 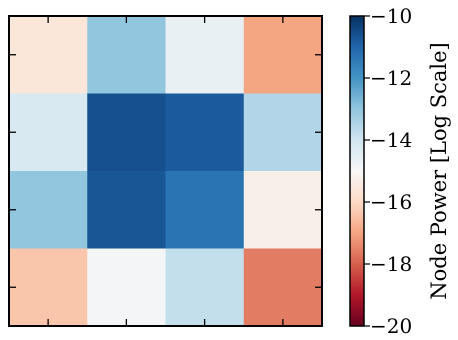 What do you see at coordinates (48, 132) in the screenshot?
I see `heatmap-cell-r1-c0` at bounding box center [48, 132].